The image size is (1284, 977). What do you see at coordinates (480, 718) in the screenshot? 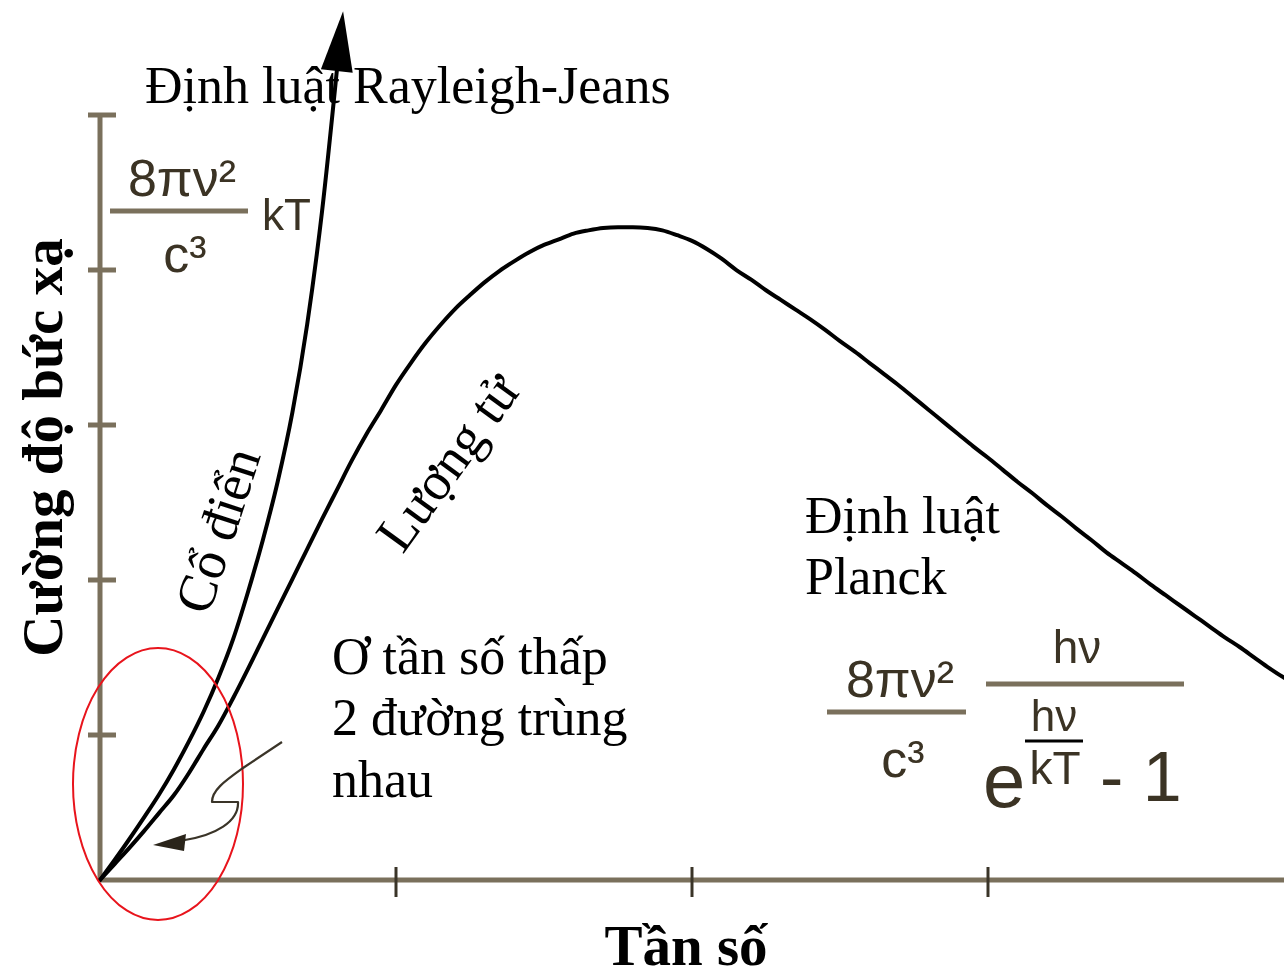
I see `annotation: Ơ tần số thấp 2 đường trùng nhau` at bounding box center [480, 718].